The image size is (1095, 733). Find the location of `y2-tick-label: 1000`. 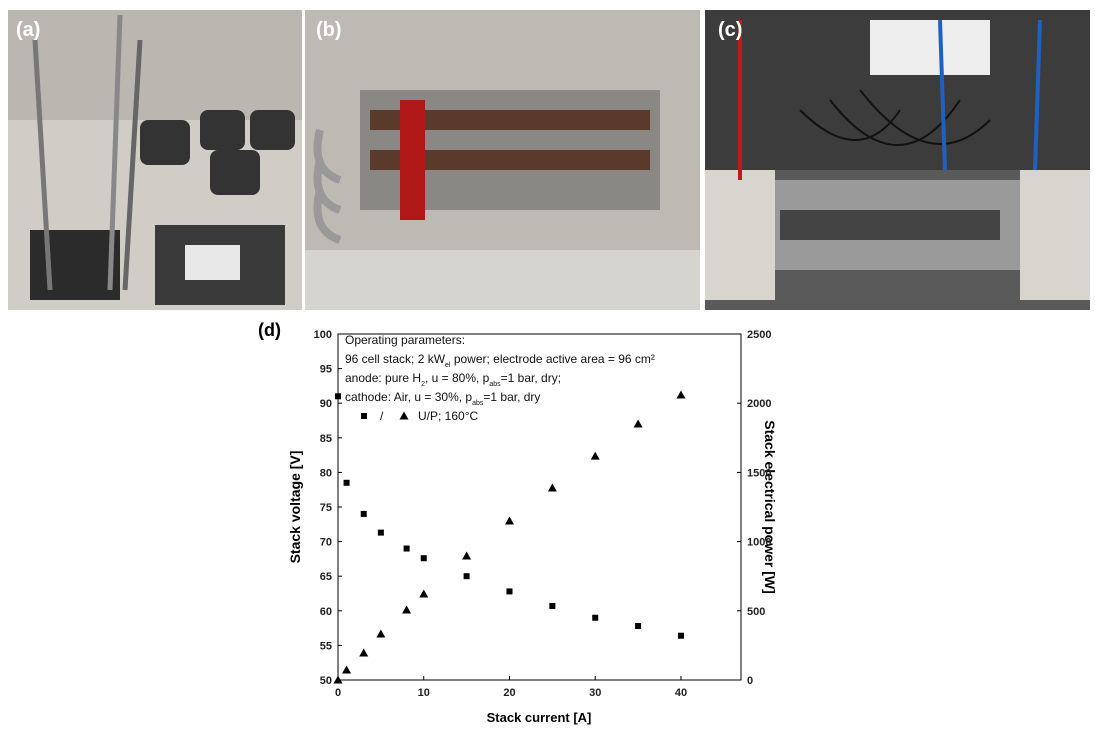

y2-tick-label: 1000 is located at coordinates (759, 543).